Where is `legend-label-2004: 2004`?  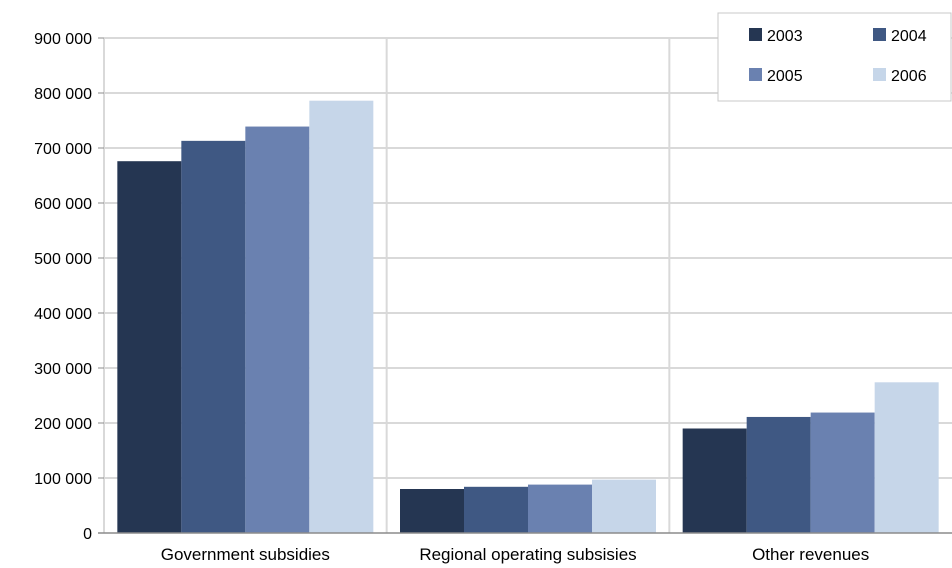
legend-label-2004: 2004 is located at coordinates (909, 36).